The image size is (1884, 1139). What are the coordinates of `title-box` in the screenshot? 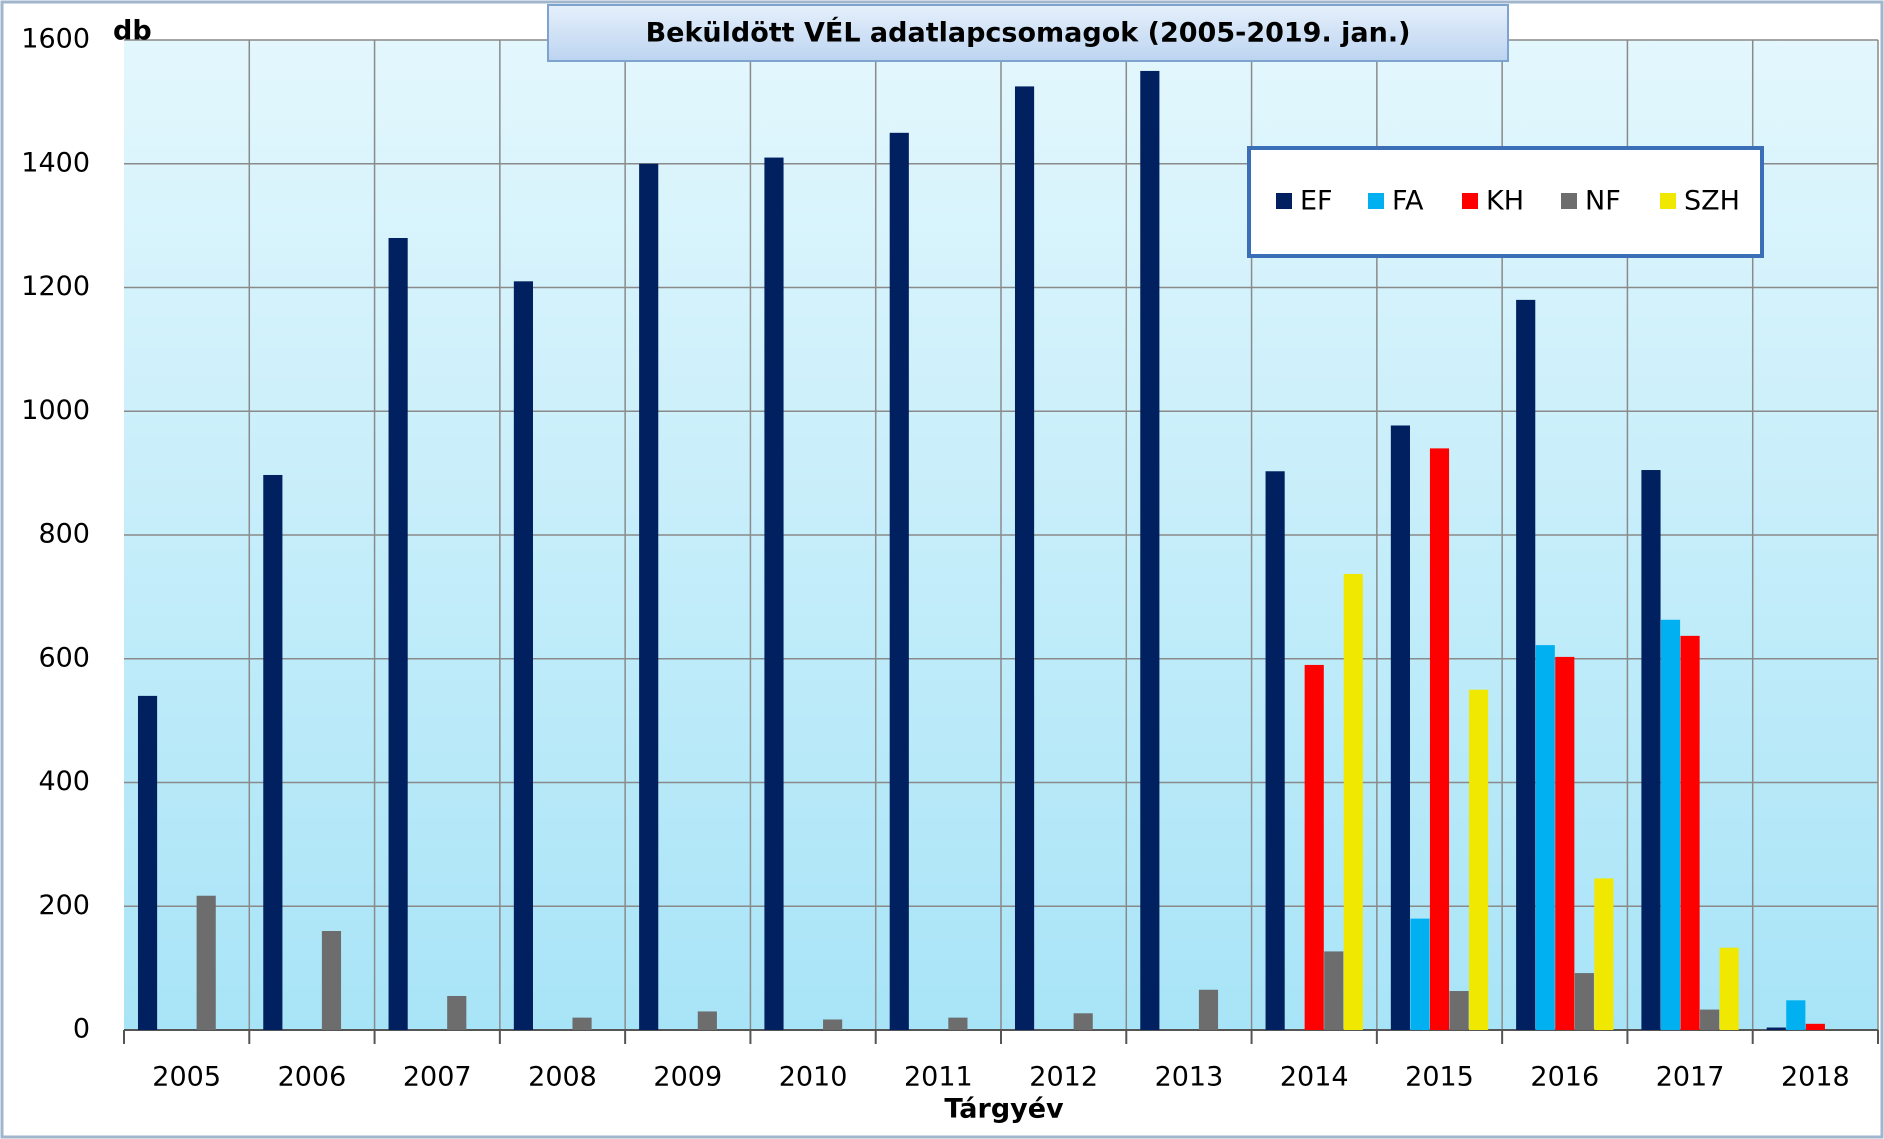 It's located at (1028, 33).